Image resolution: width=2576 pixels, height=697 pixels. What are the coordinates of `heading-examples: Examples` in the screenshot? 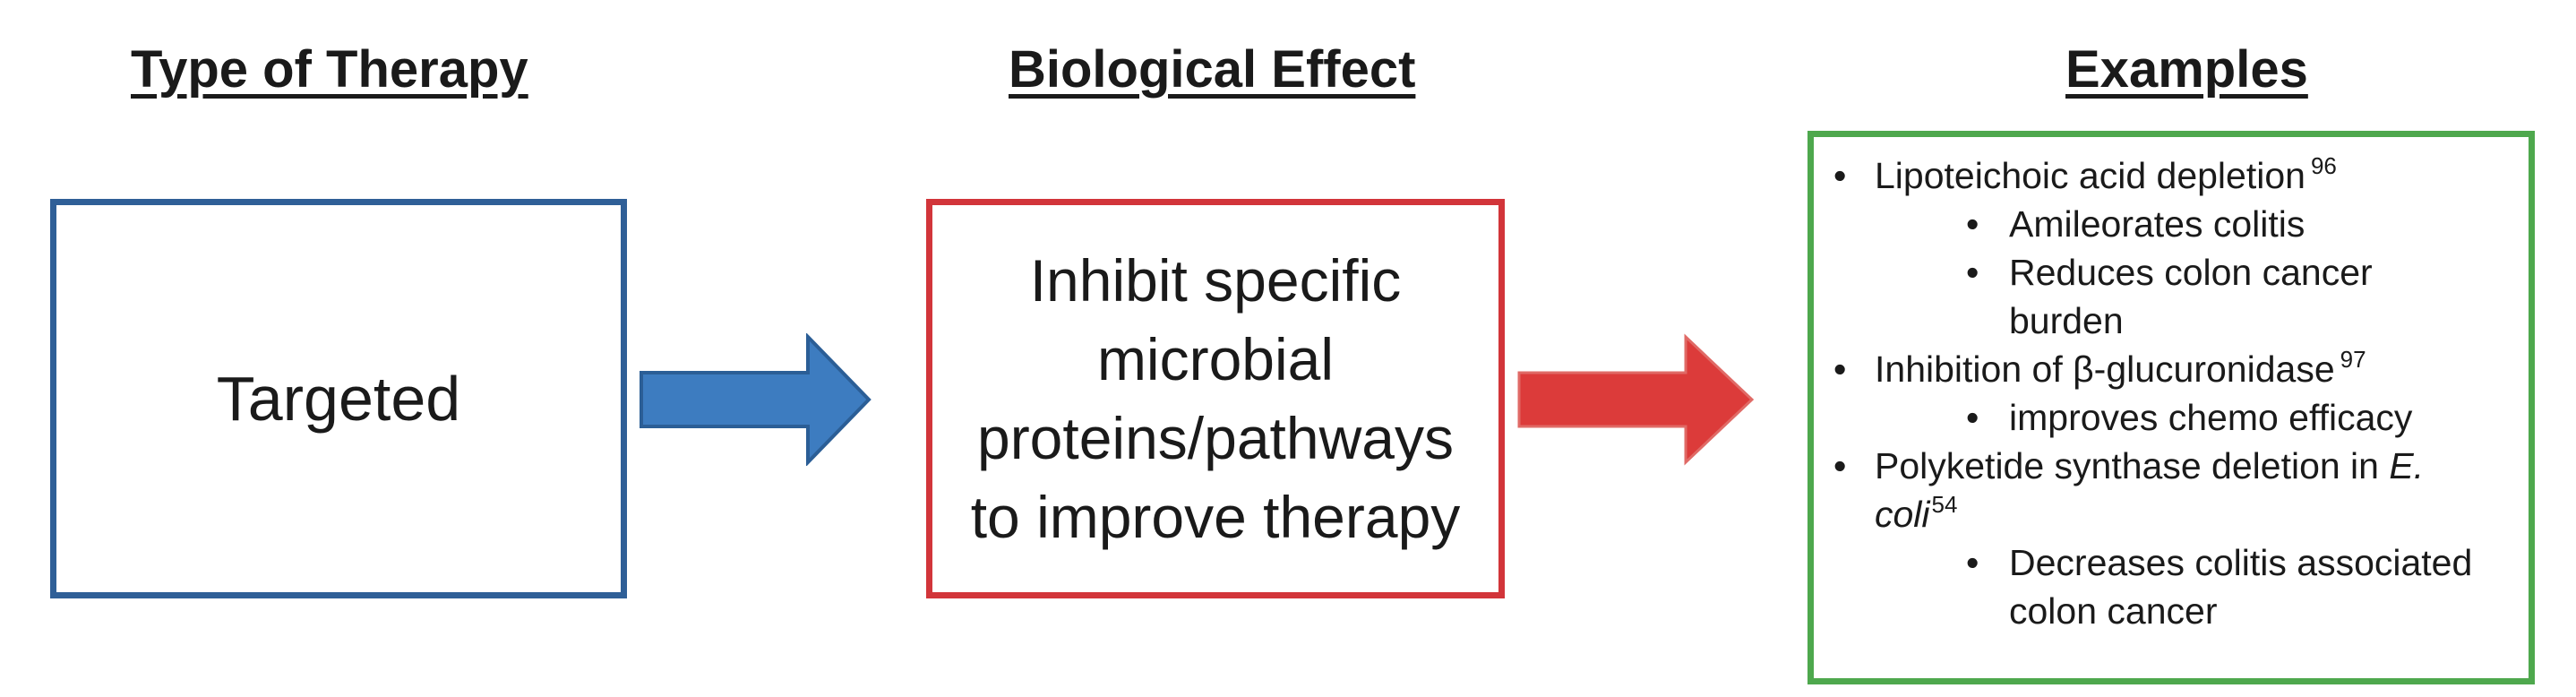 It's located at (2186, 69).